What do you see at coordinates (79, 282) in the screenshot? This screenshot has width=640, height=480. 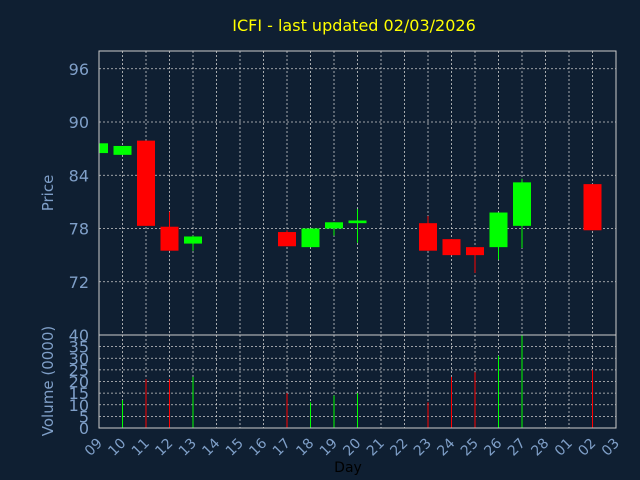 I see `price-y-tick-label: 72` at bounding box center [79, 282].